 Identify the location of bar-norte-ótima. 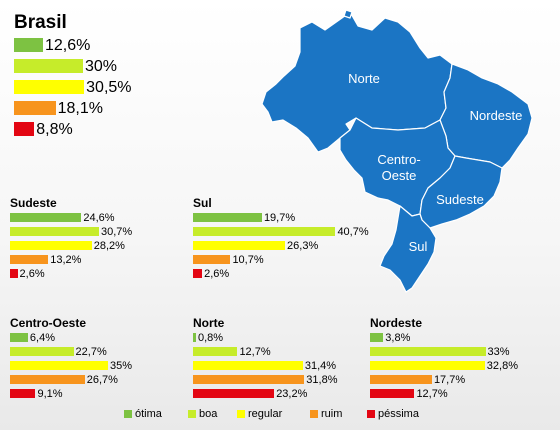
(194, 337).